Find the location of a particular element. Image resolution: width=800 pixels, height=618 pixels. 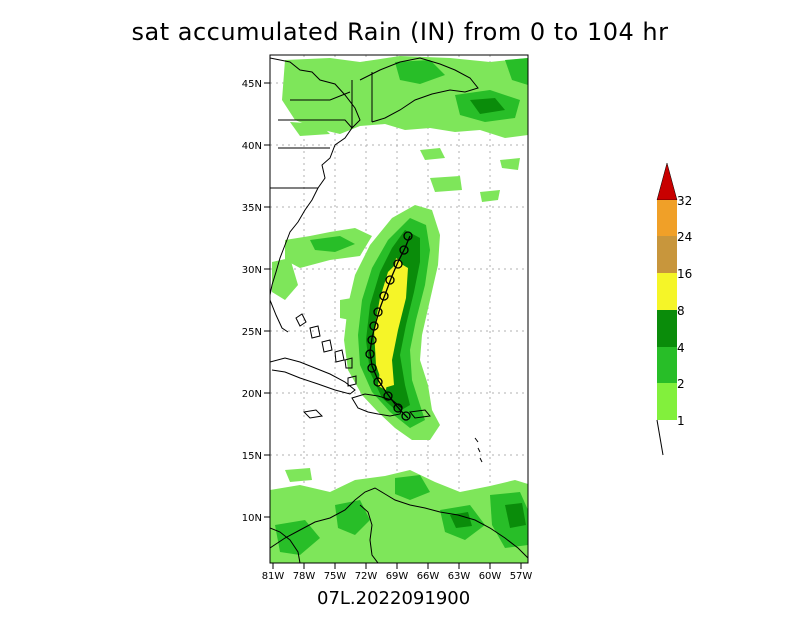

lon-label: 57W is located at coordinates (521, 576).